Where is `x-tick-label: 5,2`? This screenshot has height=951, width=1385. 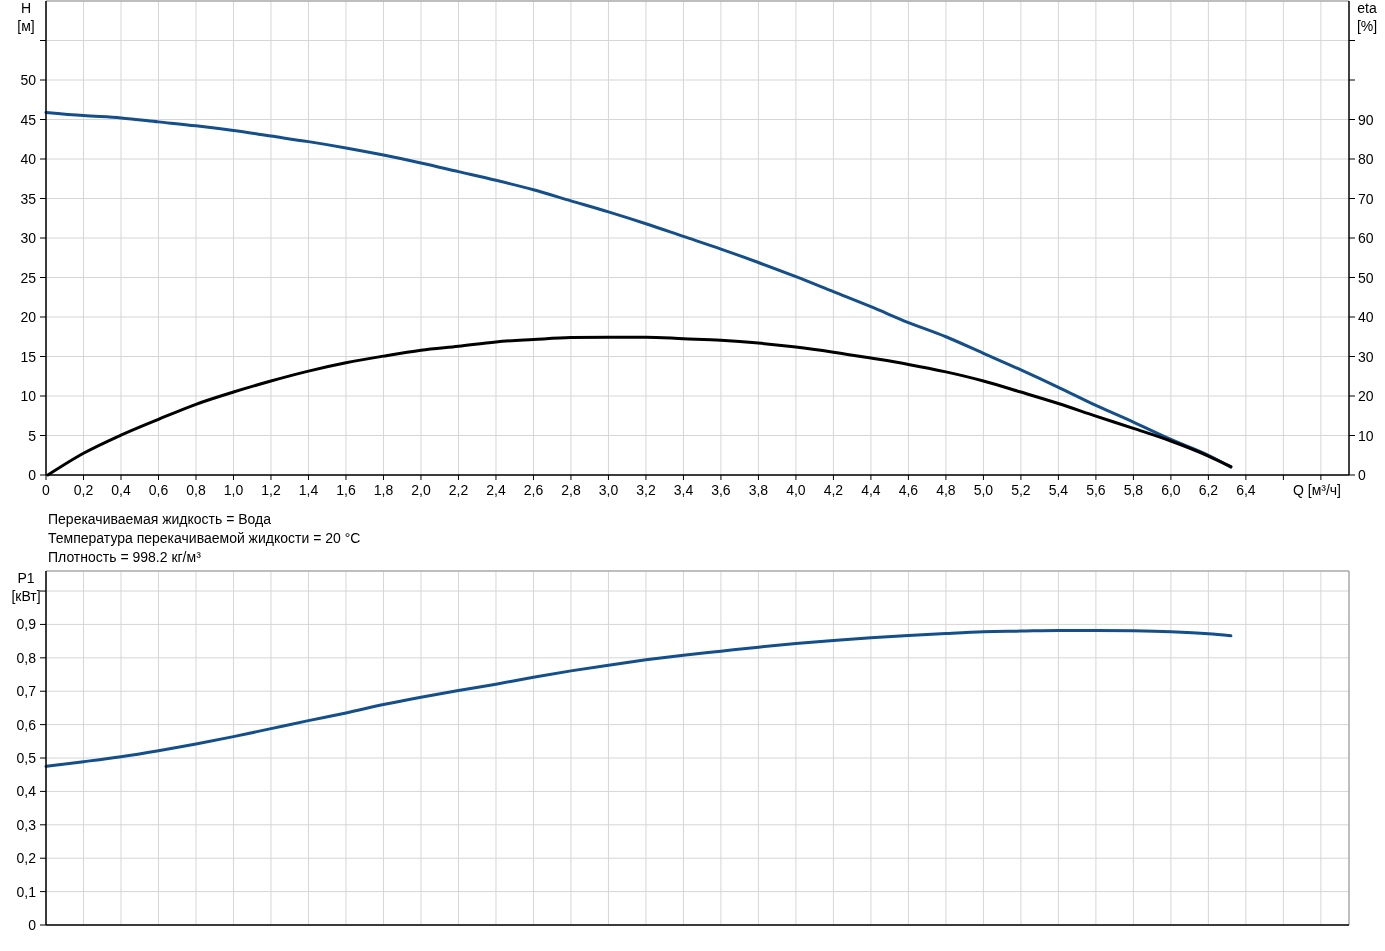 x-tick-label: 5,2 is located at coordinates (1021, 490).